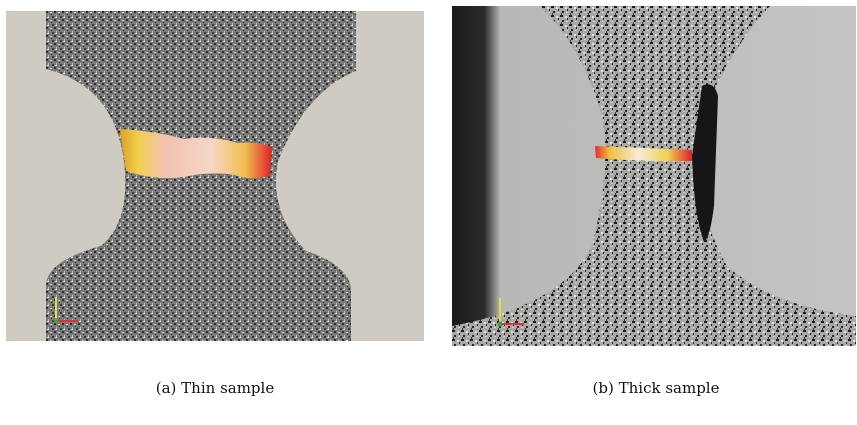  I want to click on caption-thin-sample: (a) Thin sample, so click(215, 388).